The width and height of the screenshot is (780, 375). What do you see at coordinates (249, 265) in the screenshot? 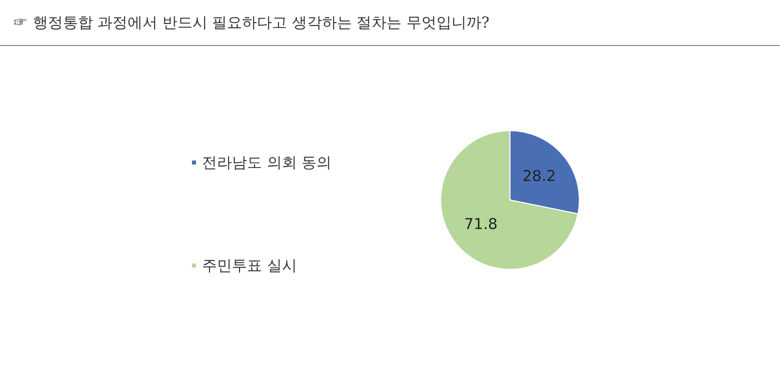
I see `legend-label: 주민투표 실시` at bounding box center [249, 265].